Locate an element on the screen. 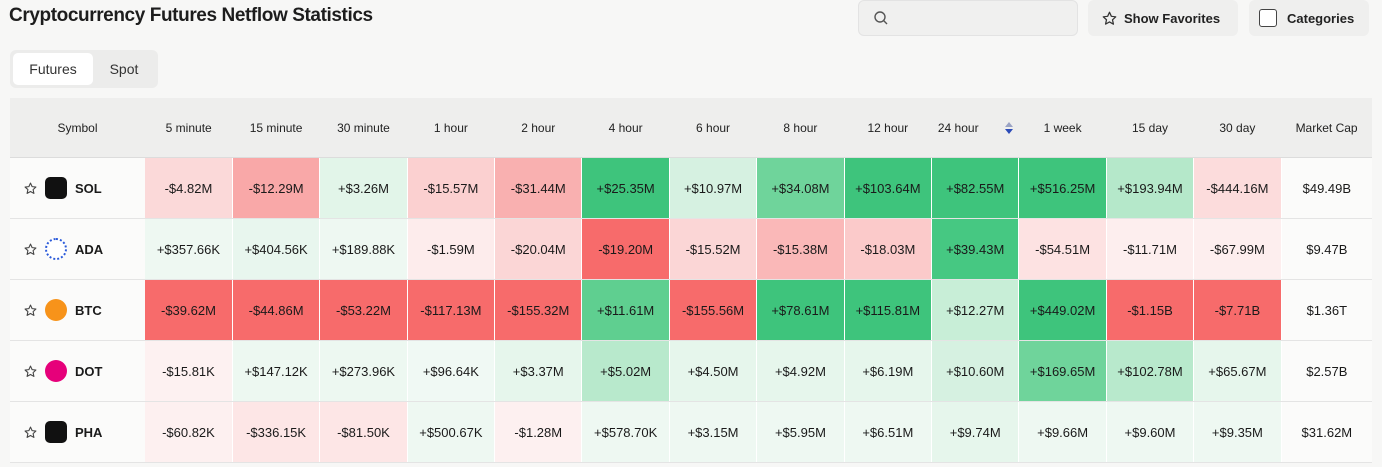 The width and height of the screenshot is (1382, 467). netflow-cell: -$20.04M is located at coordinates (538, 249).